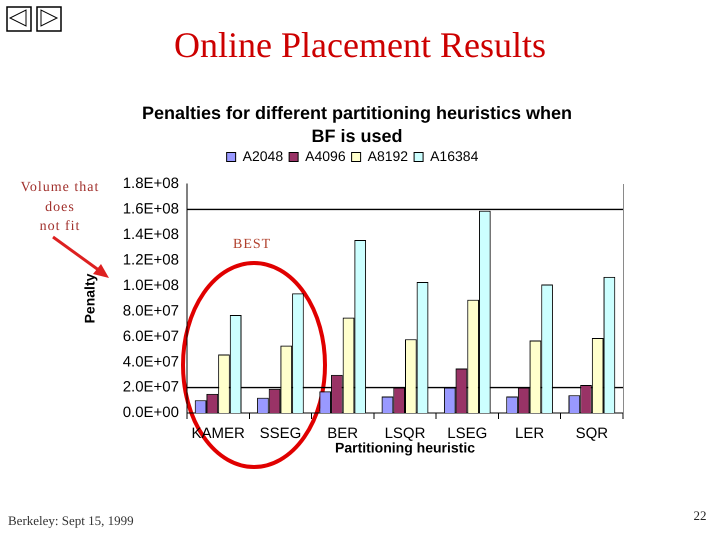  I want to click on text: Volume that does not fit, so click(60, 207).